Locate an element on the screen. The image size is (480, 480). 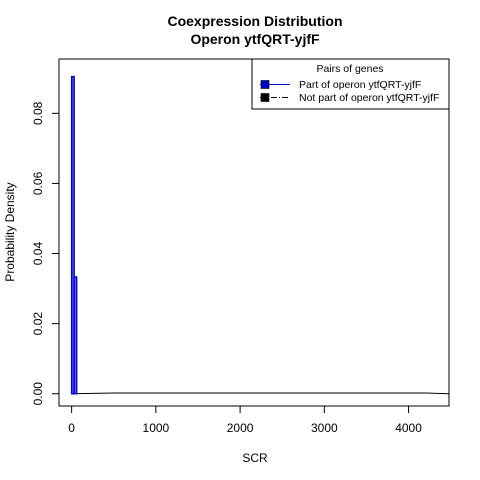
y-axis: 0.00 0.02 0.04 0.06 0.08 is located at coordinates (45, 253).